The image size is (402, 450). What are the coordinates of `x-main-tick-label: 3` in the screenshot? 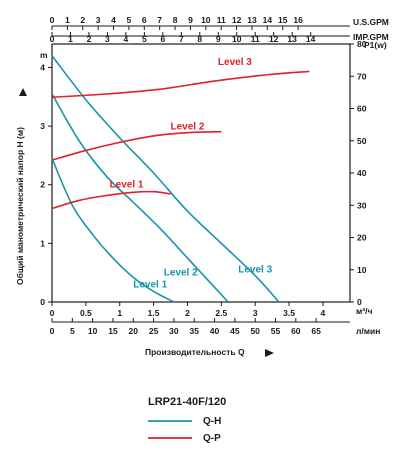 It's located at (255, 313).